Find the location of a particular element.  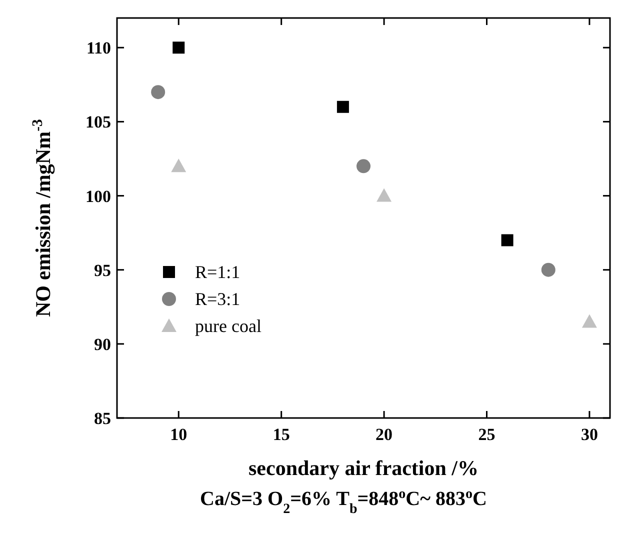

legend-label: pure coal is located at coordinates (228, 326).